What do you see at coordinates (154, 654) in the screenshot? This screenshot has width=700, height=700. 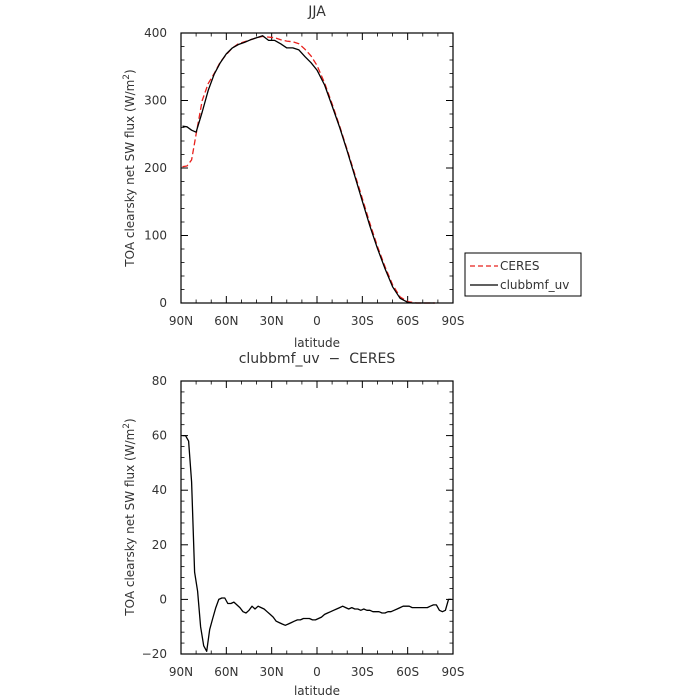 I see `y-tick-label-0: −20` at bounding box center [154, 654].